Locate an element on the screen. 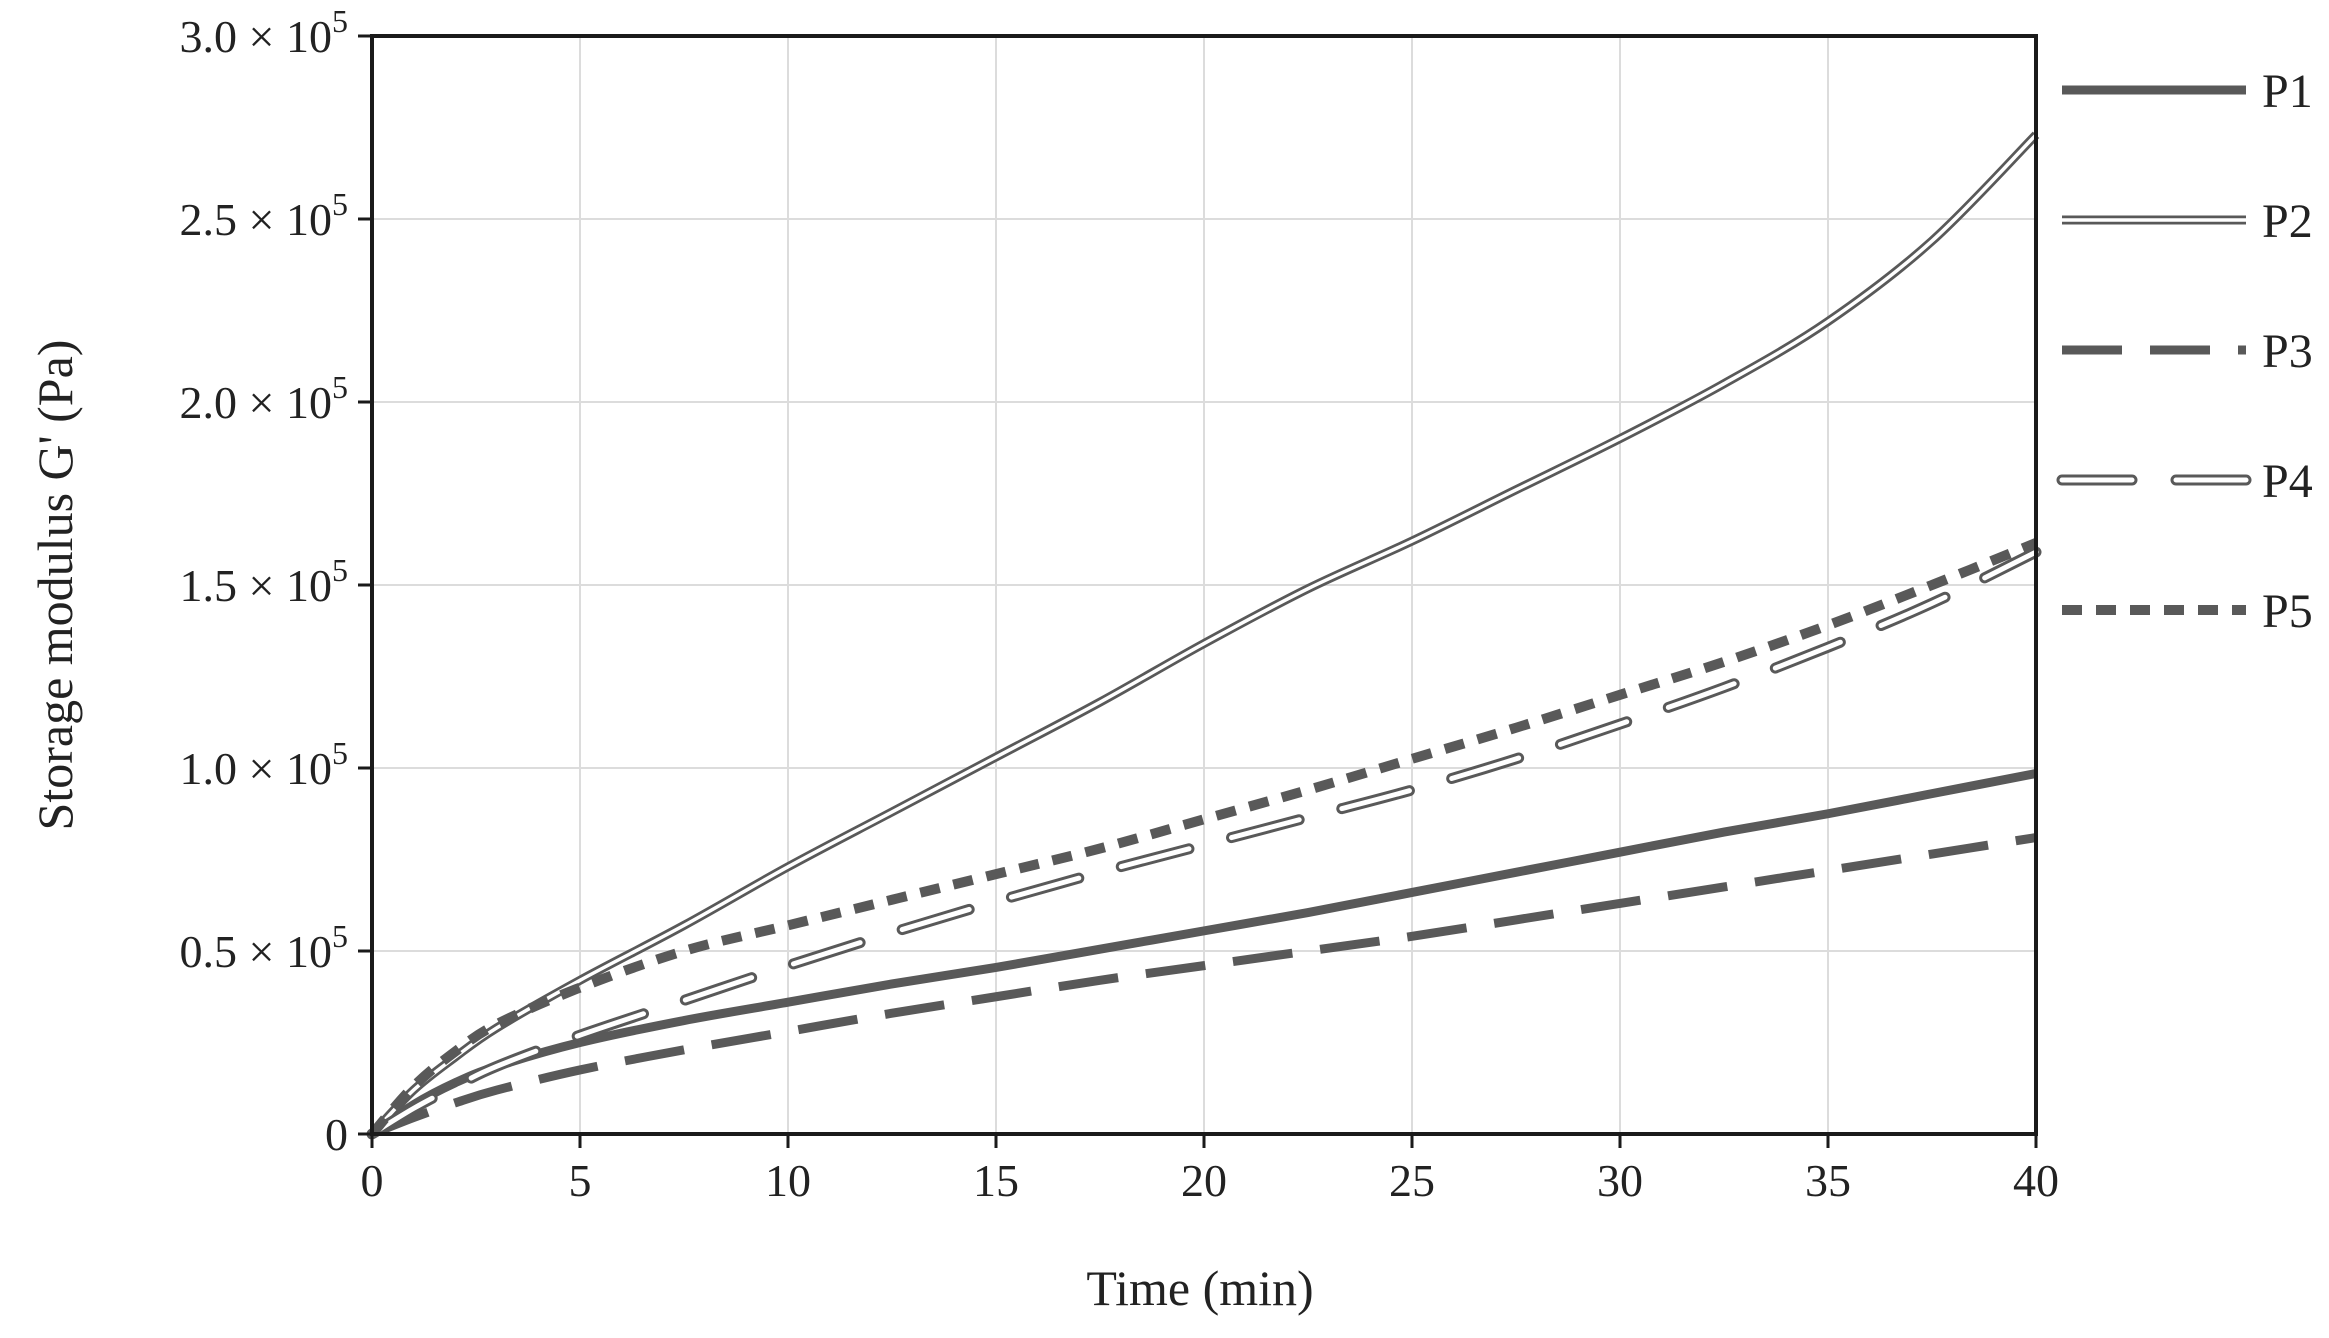 This screenshot has height=1338, width=2329. x-axis-ticks: 0 5 10 15 20 25 30 35 40 is located at coordinates (1210, 1170).